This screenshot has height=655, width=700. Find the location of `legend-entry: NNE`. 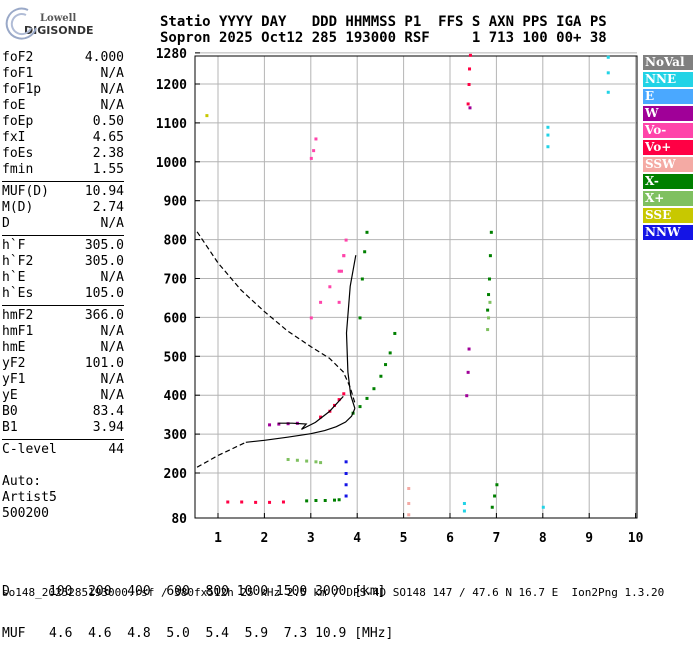

legend-entry: NNE is located at coordinates (668, 79).